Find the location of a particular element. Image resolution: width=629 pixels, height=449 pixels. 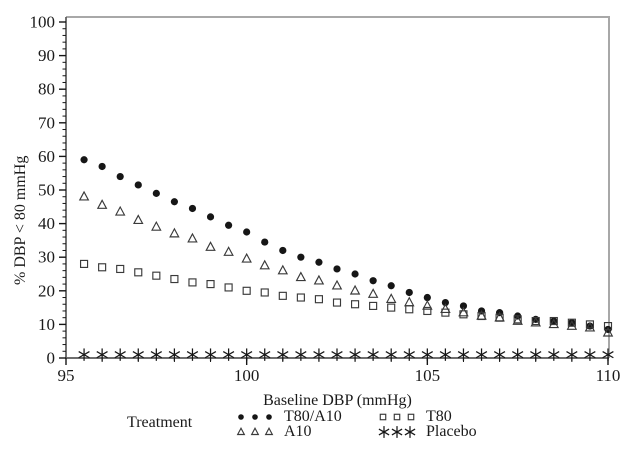

filled-circle-glyph is located at coordinates (255, 417).